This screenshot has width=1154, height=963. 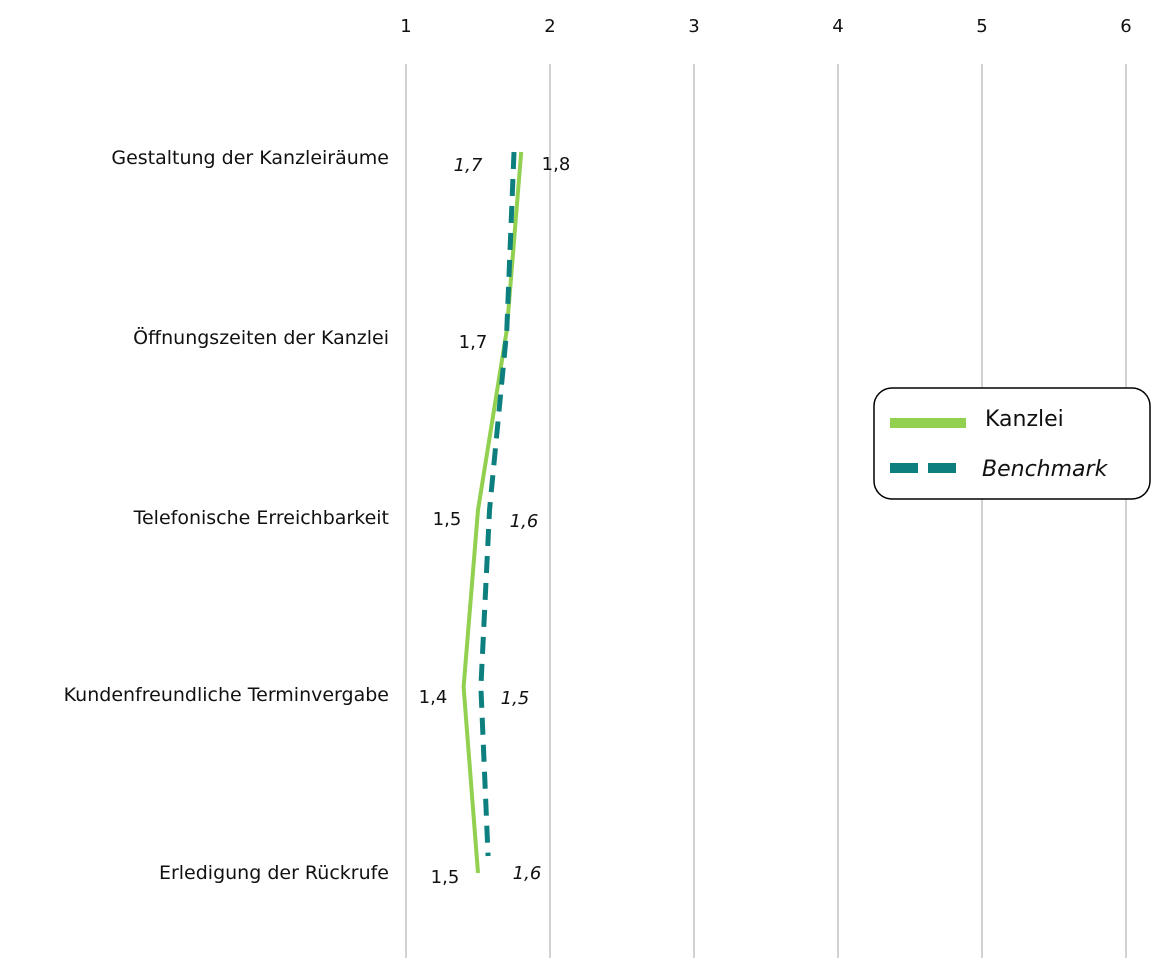 I want to click on category-label: Erledigung der Rückrufe, so click(x=274, y=873).